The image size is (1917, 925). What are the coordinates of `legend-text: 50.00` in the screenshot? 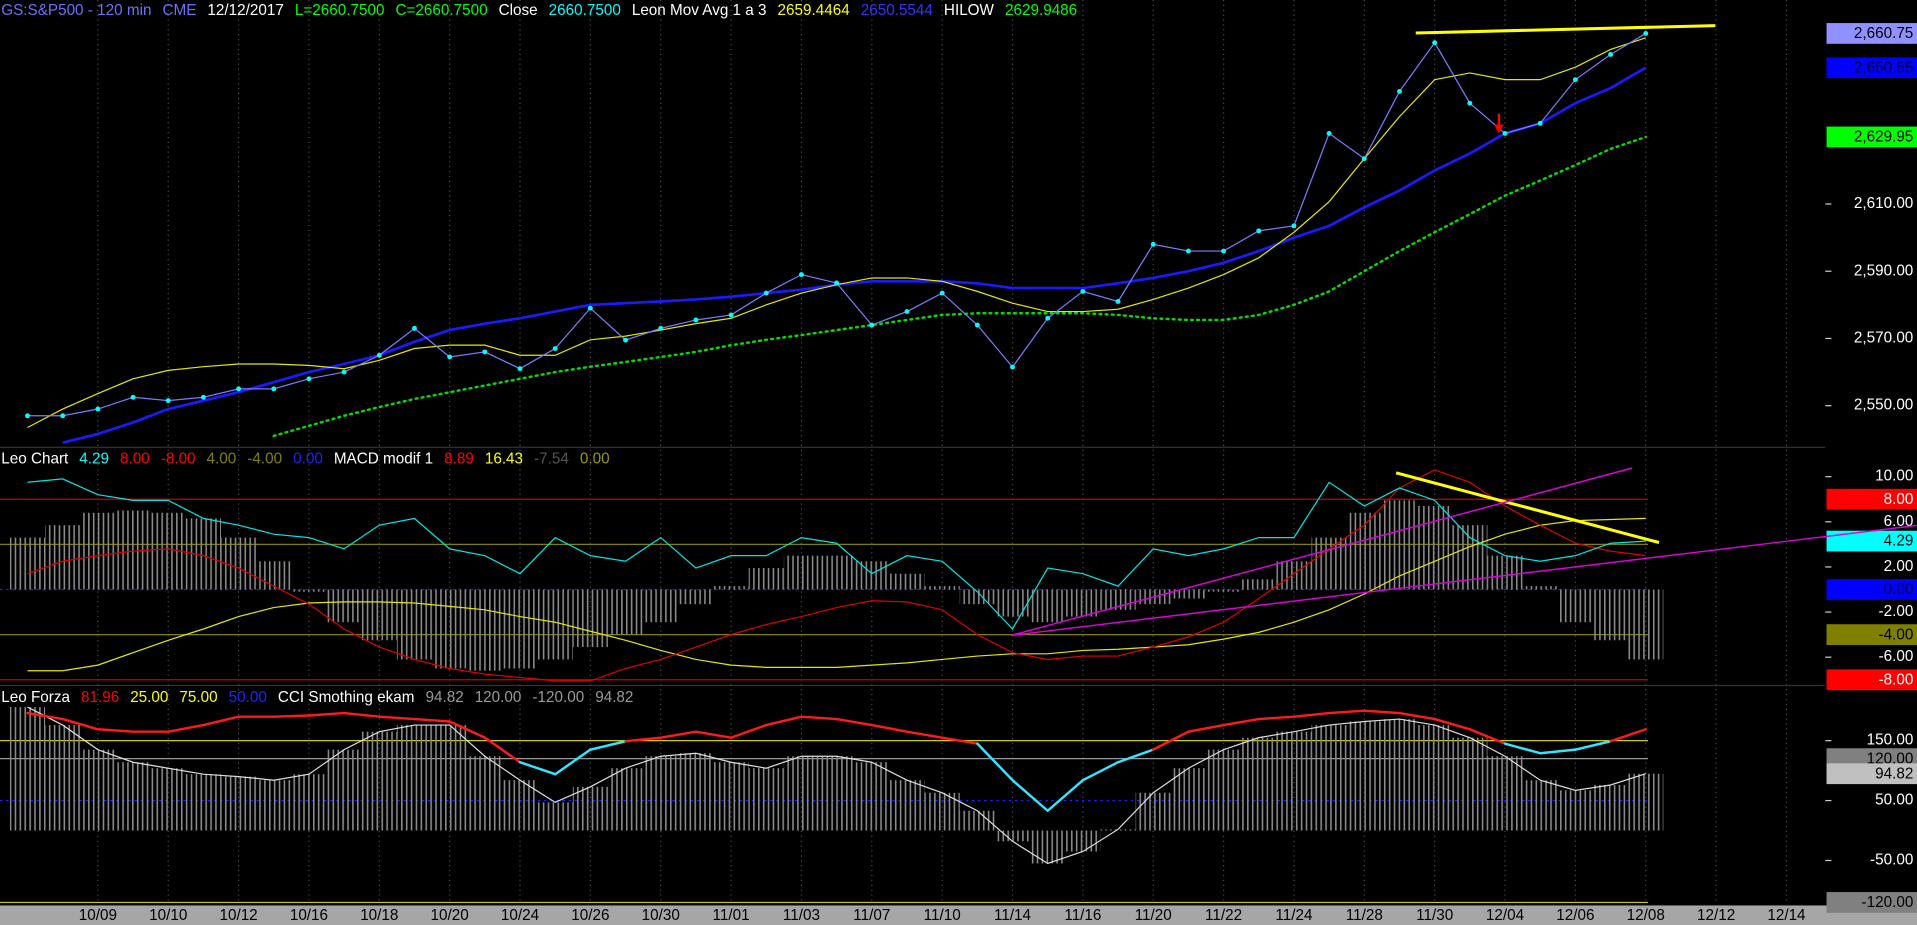 It's located at (248, 697).